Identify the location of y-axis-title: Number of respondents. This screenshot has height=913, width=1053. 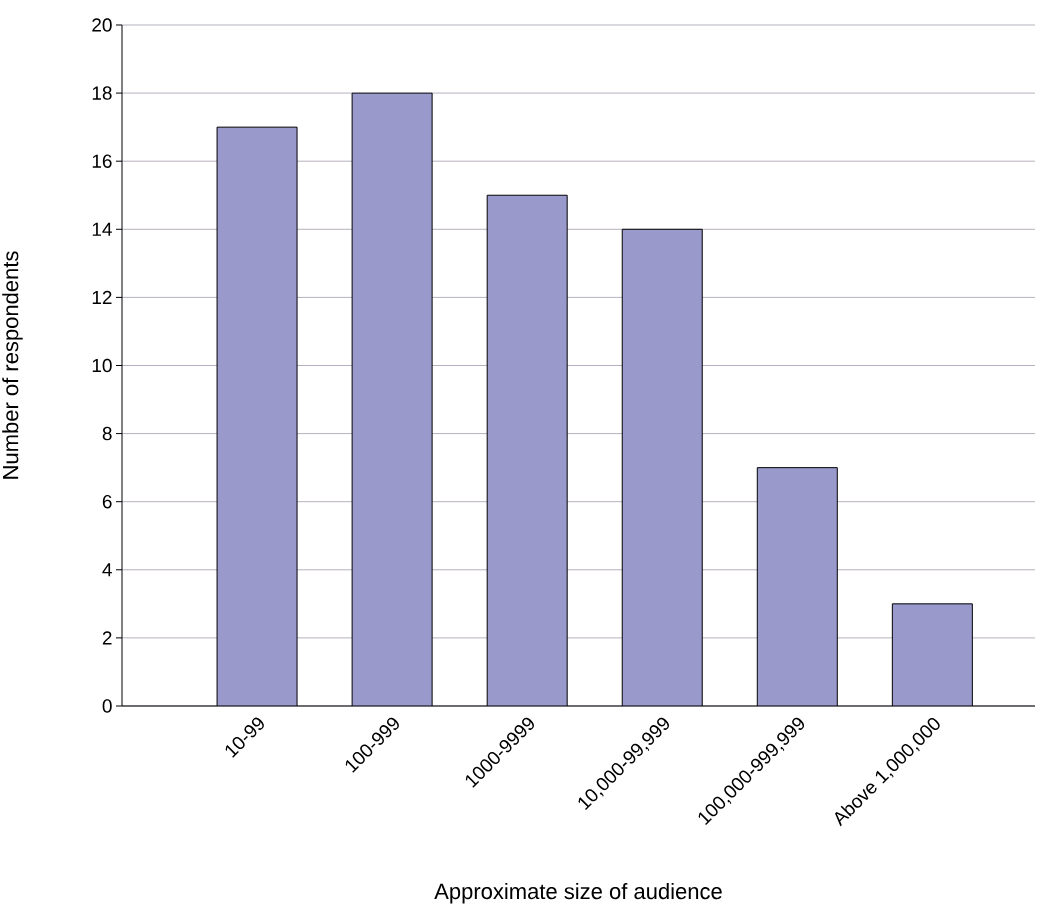
(12, 365).